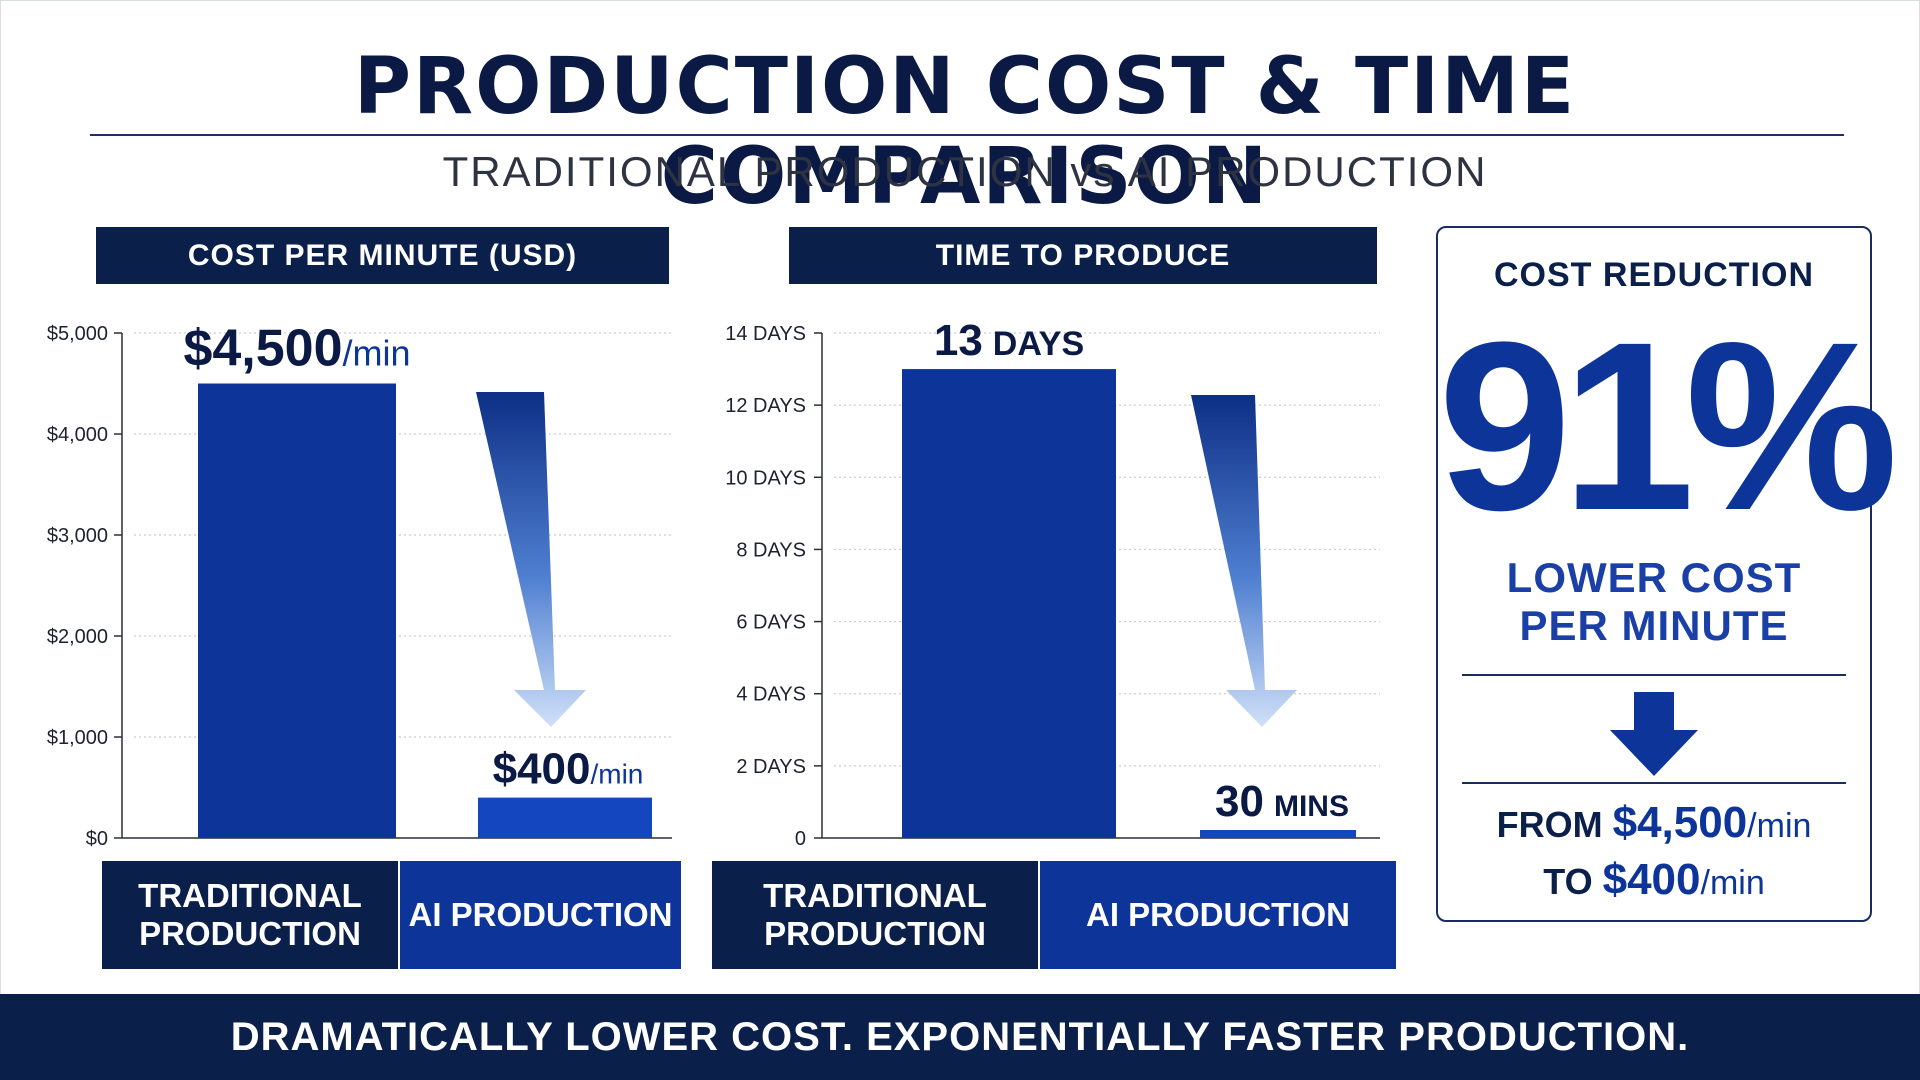  I want to click on cost-bar-traditional, so click(297, 610).